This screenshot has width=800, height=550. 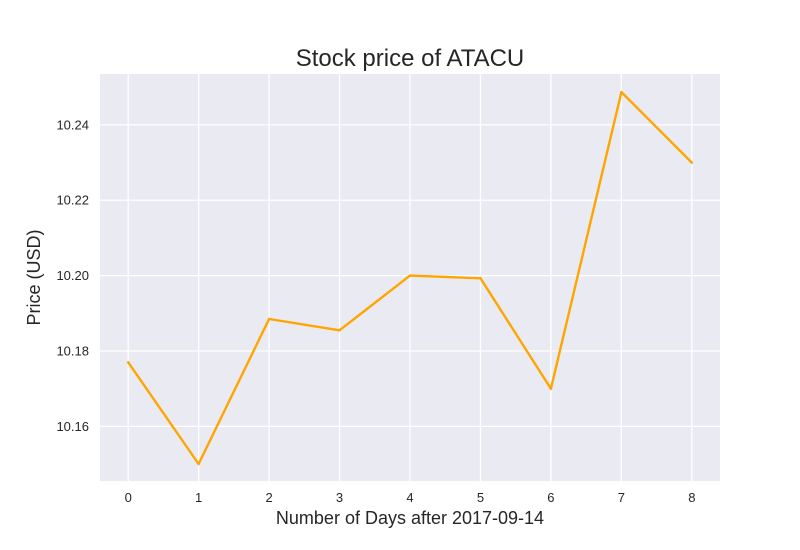 What do you see at coordinates (339, 497) in the screenshot?
I see `x-tick-label: 3` at bounding box center [339, 497].